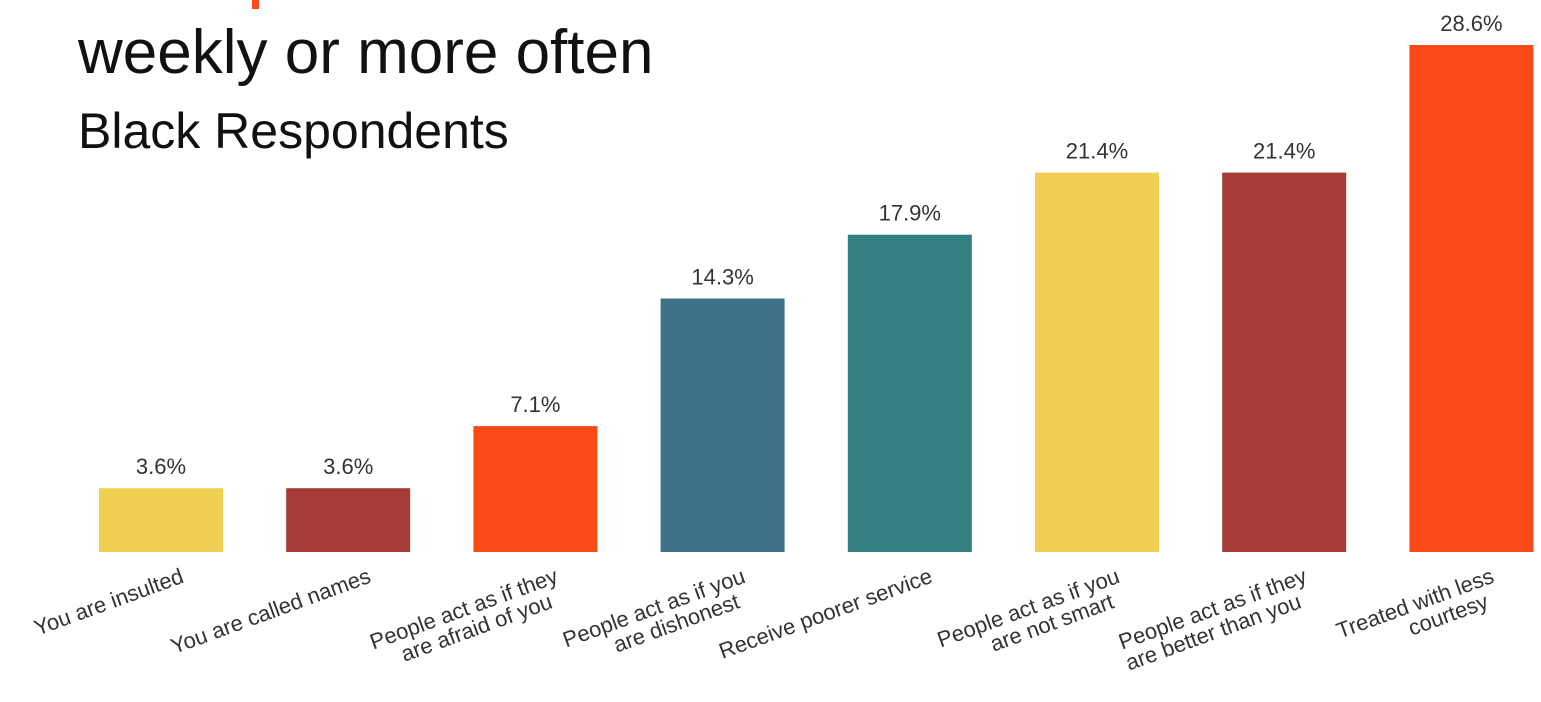 This screenshot has width=1541, height=702. I want to click on category-label-line: Receive poorer service, so click(826, 613).